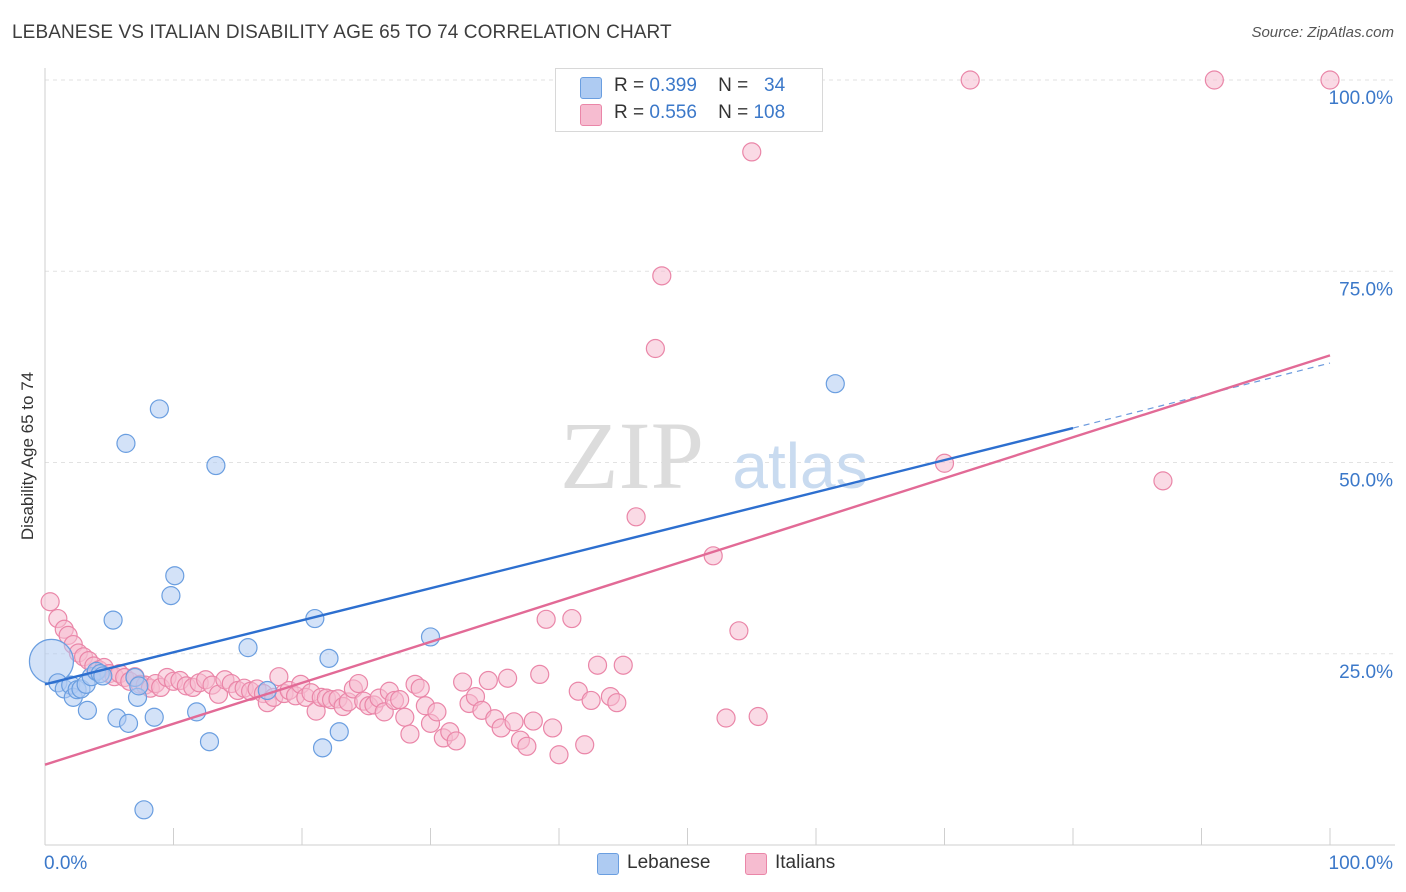 The height and width of the screenshot is (892, 1406). What do you see at coordinates (65, 863) in the screenshot?
I see `x-tick-label: 0.0%` at bounding box center [65, 863].